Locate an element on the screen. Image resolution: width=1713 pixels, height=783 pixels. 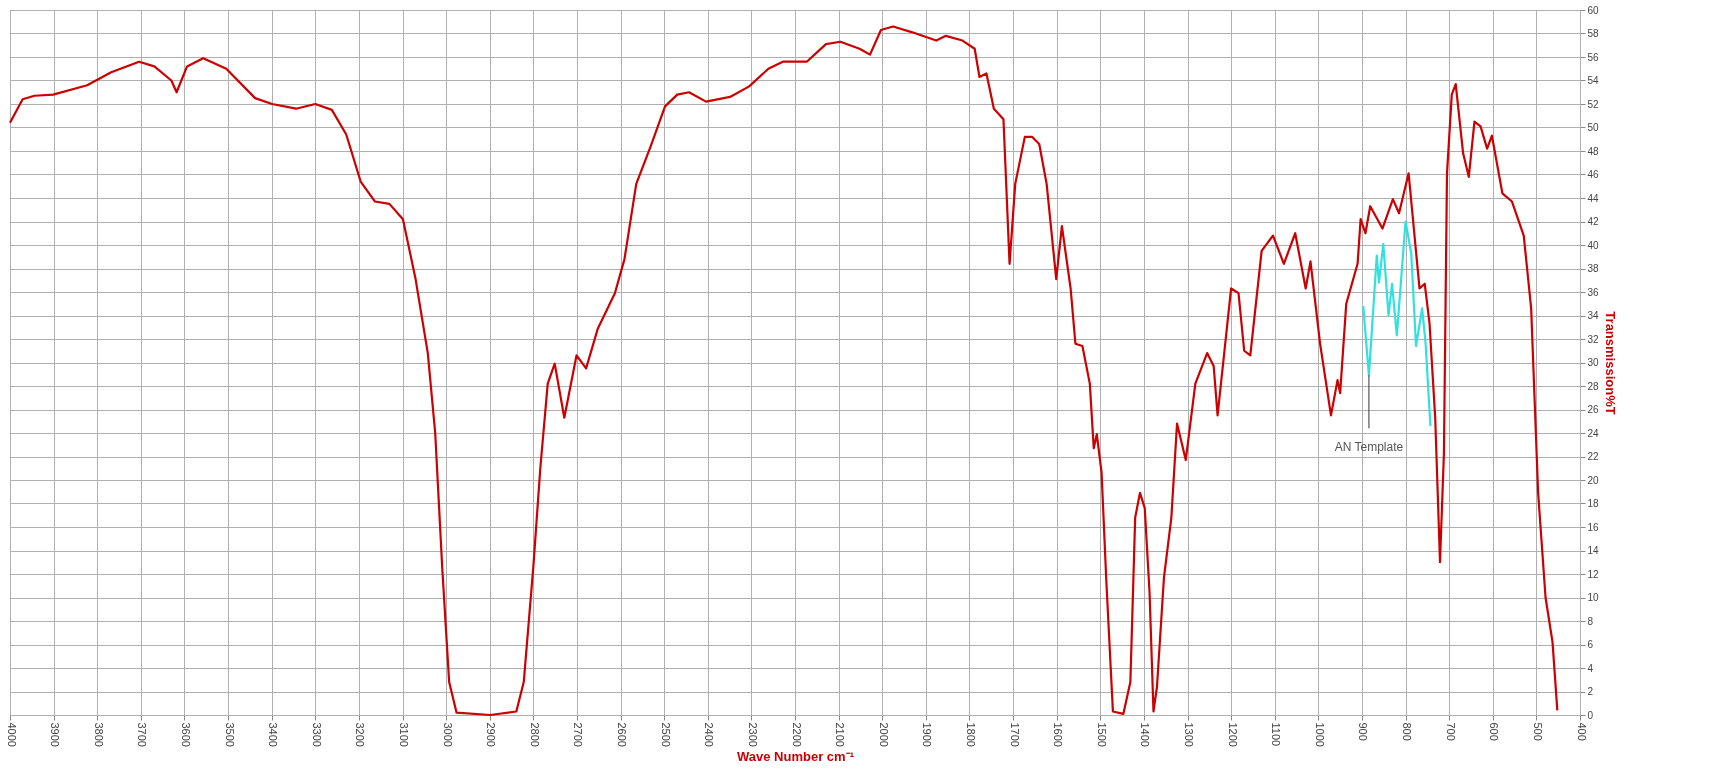
x-tick-label: 1200 is located at coordinates (1232, 734).